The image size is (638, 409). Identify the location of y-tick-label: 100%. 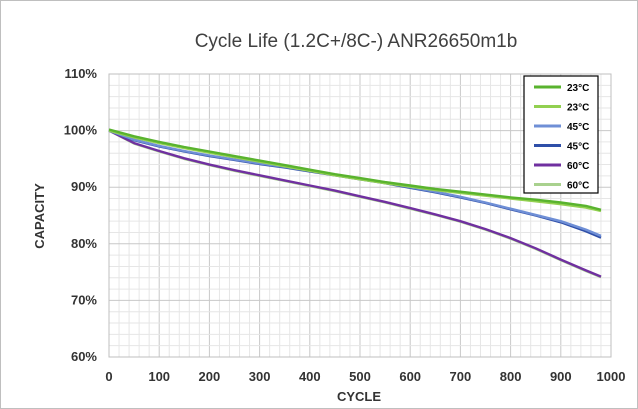
(81, 130).